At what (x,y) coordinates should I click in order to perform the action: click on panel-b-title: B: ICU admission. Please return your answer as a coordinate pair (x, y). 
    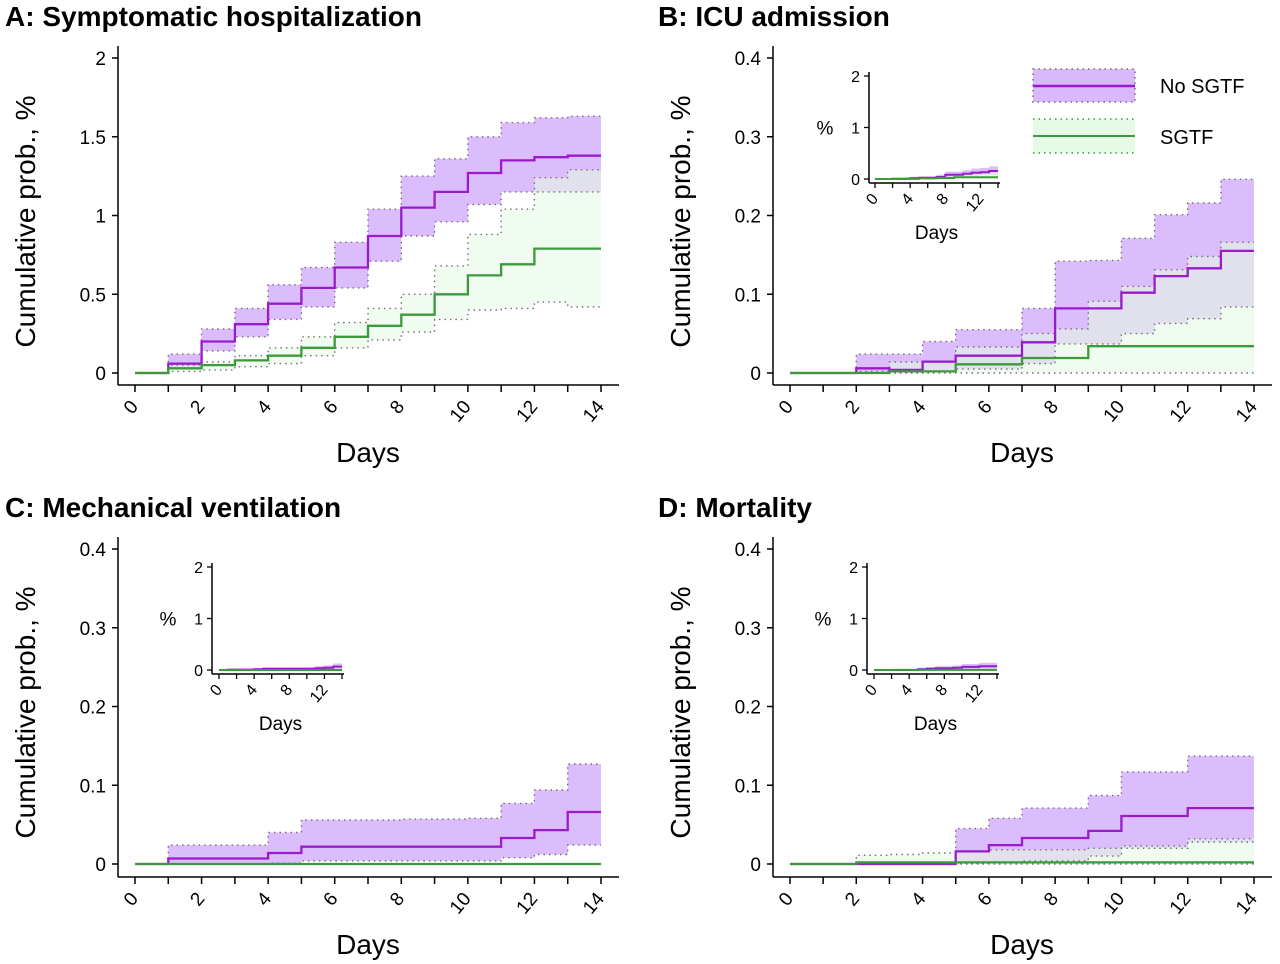
    Looking at the image, I should click on (774, 16).